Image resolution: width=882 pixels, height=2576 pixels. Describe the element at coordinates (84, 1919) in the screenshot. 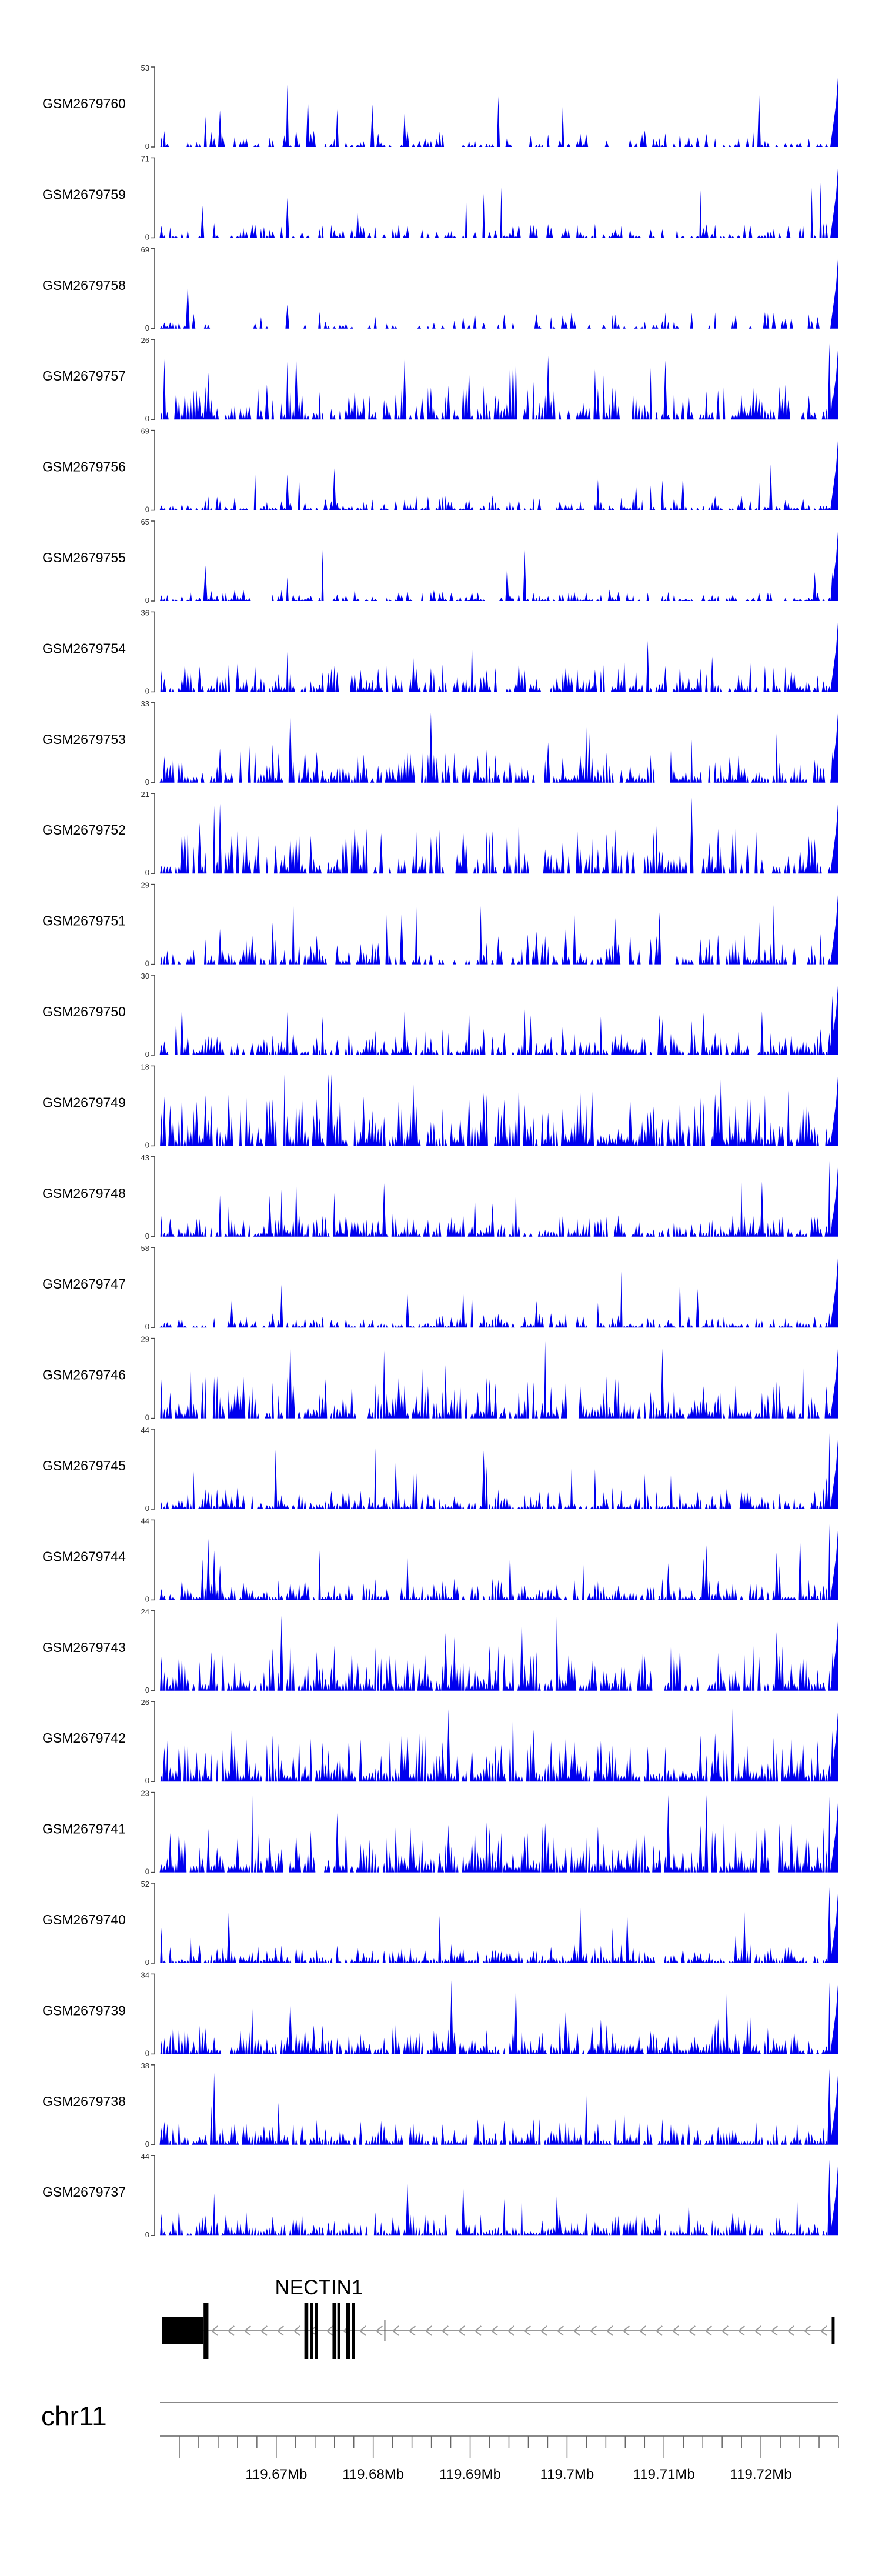

I see `track-label: GSM2679740` at that location.